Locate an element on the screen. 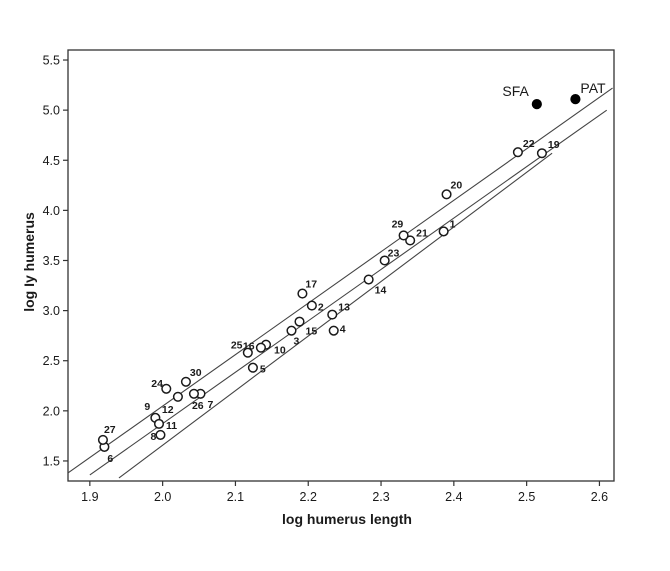 The height and width of the screenshot is (571, 670). filled-point-label: PAT is located at coordinates (593, 88).